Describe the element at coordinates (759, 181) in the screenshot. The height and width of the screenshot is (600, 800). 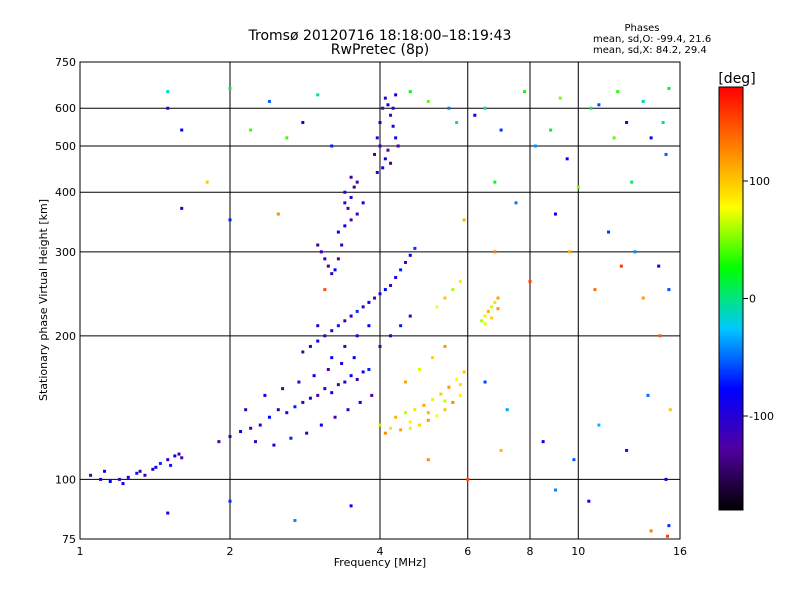
I see `colorbar-tick-label: 100` at that location.